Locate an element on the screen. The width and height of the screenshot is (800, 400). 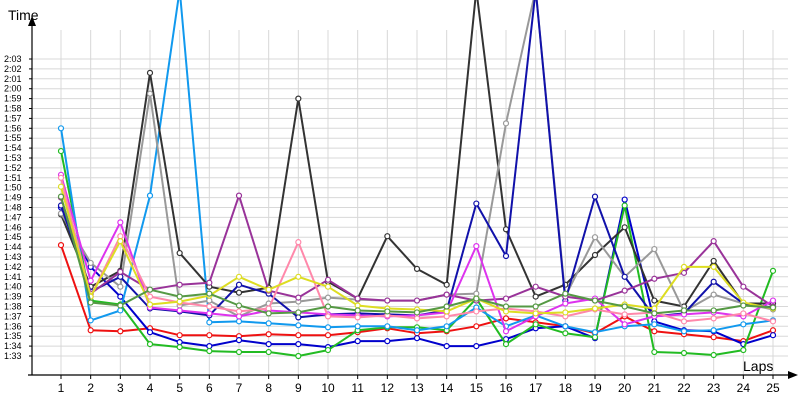
y-tick-label: 1:34 is located at coordinates (13, 346).